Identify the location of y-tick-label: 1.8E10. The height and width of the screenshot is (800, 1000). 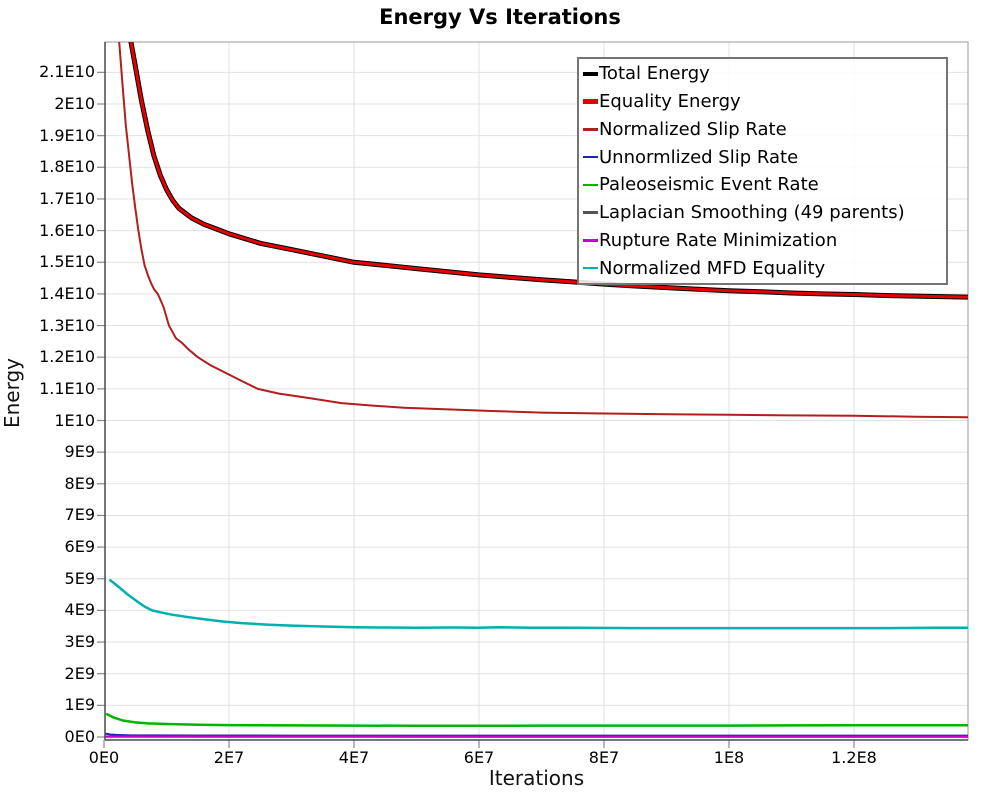
(67, 167).